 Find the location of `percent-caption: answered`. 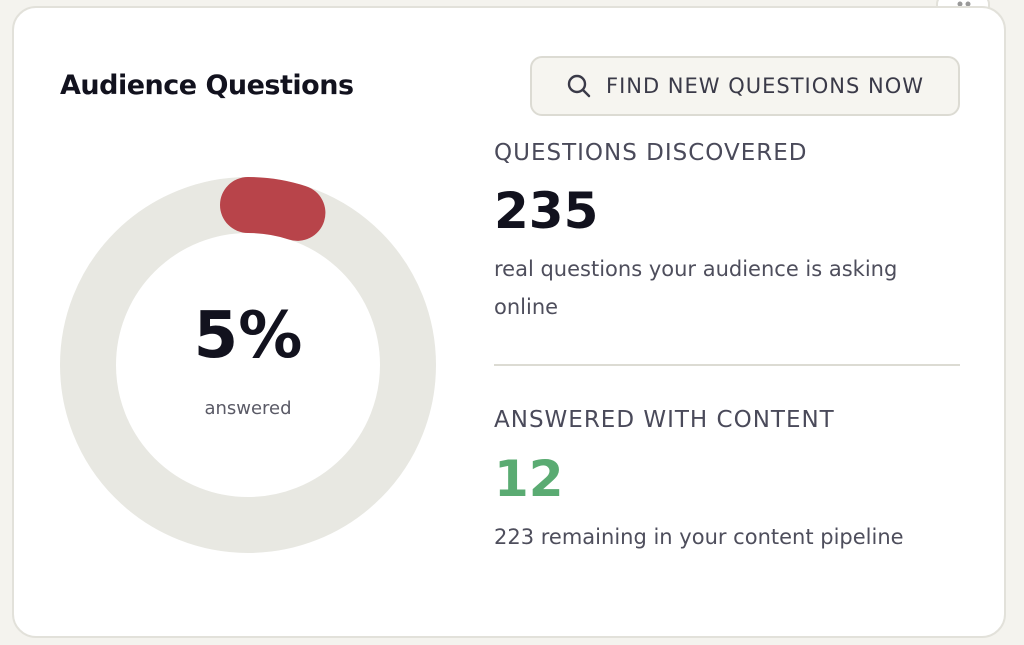

percent-caption: answered is located at coordinates (247, 408).